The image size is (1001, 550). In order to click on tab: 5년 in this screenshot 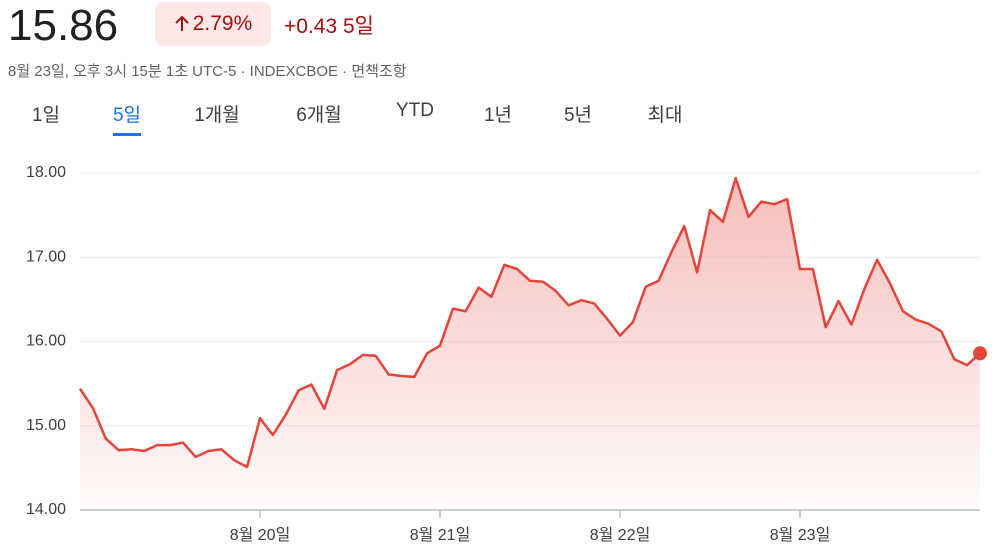, I will do `click(578, 115)`.